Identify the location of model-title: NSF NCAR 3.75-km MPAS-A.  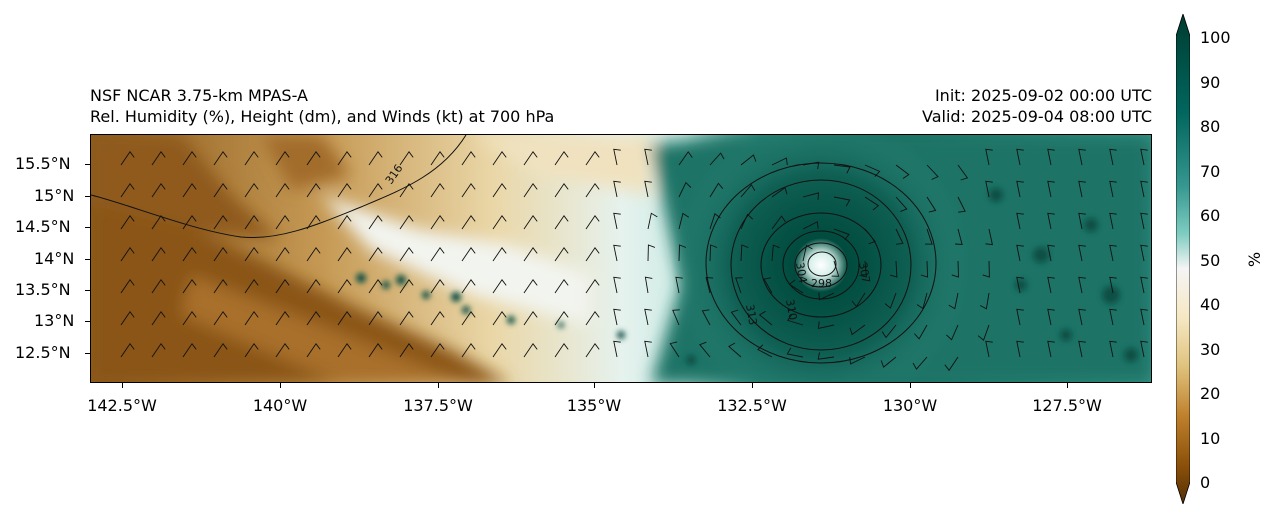
(199, 95).